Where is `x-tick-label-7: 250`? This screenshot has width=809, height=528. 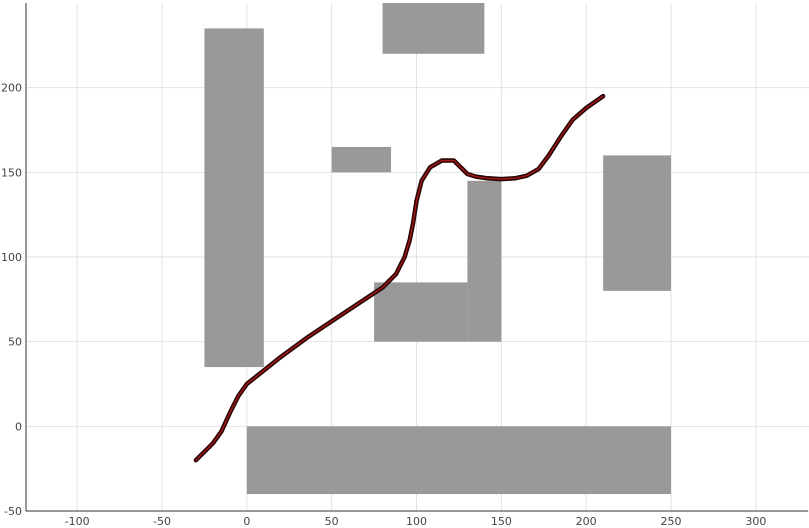
x-tick-label-7: 250 is located at coordinates (671, 521).